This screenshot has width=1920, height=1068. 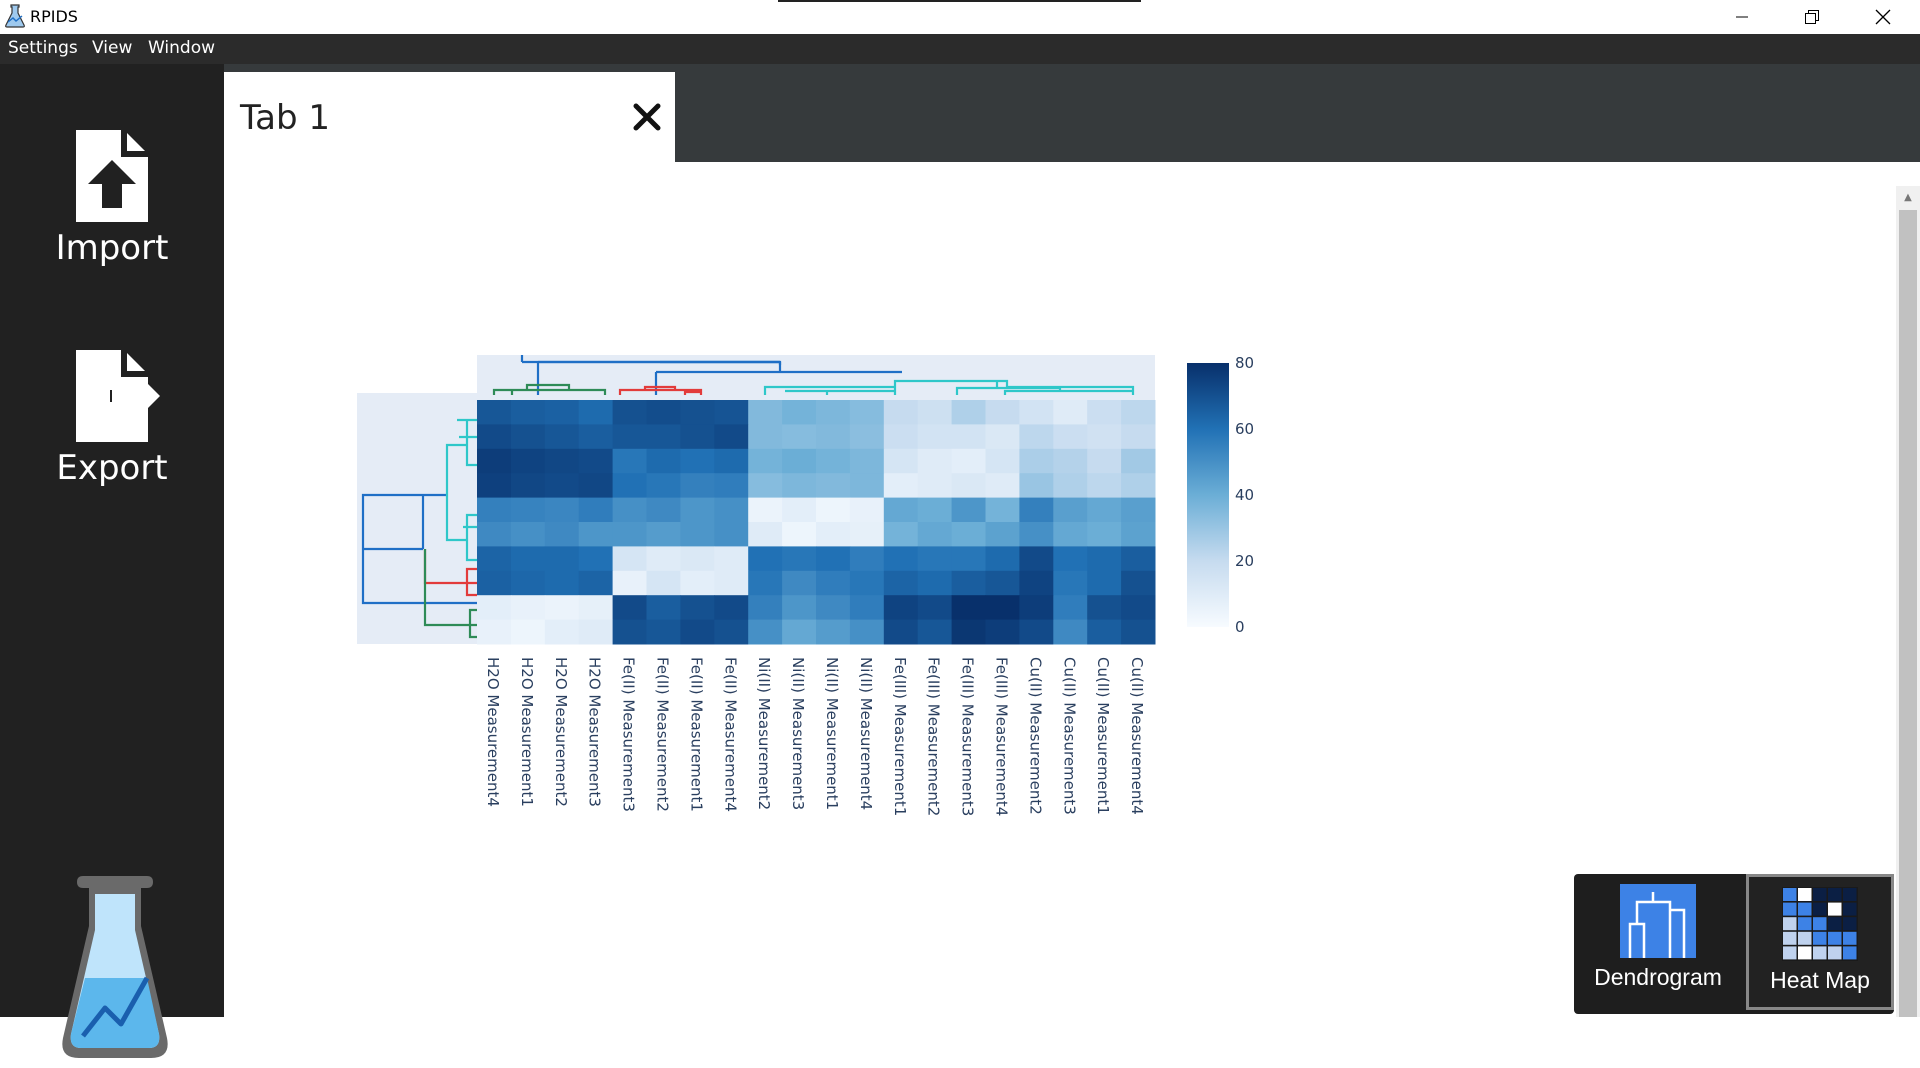 I want to click on close-icon, so click(x=1883, y=17).